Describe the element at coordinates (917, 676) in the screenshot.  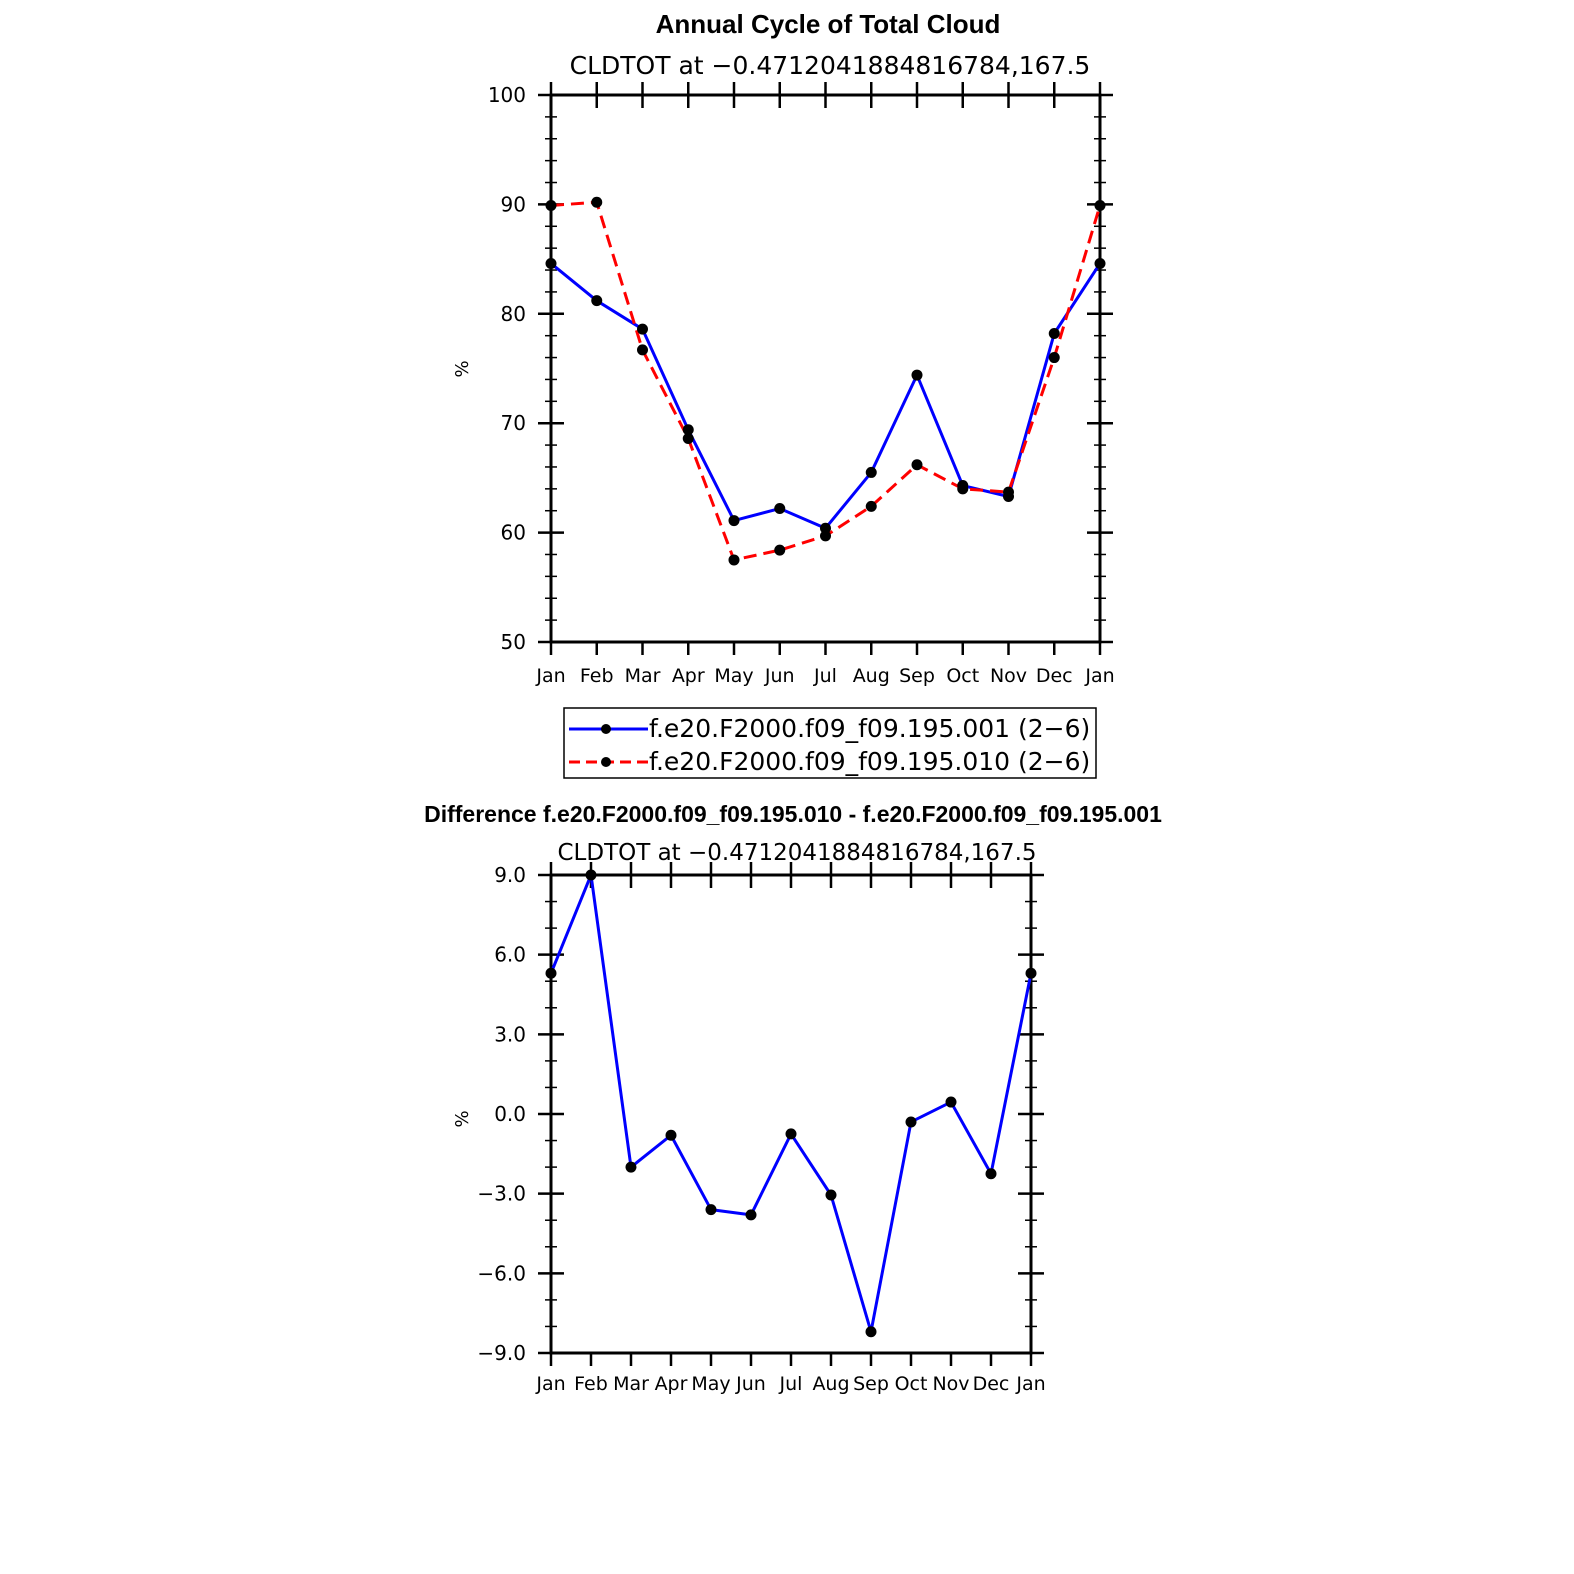
I see `top-xtick-label: Sep` at that location.